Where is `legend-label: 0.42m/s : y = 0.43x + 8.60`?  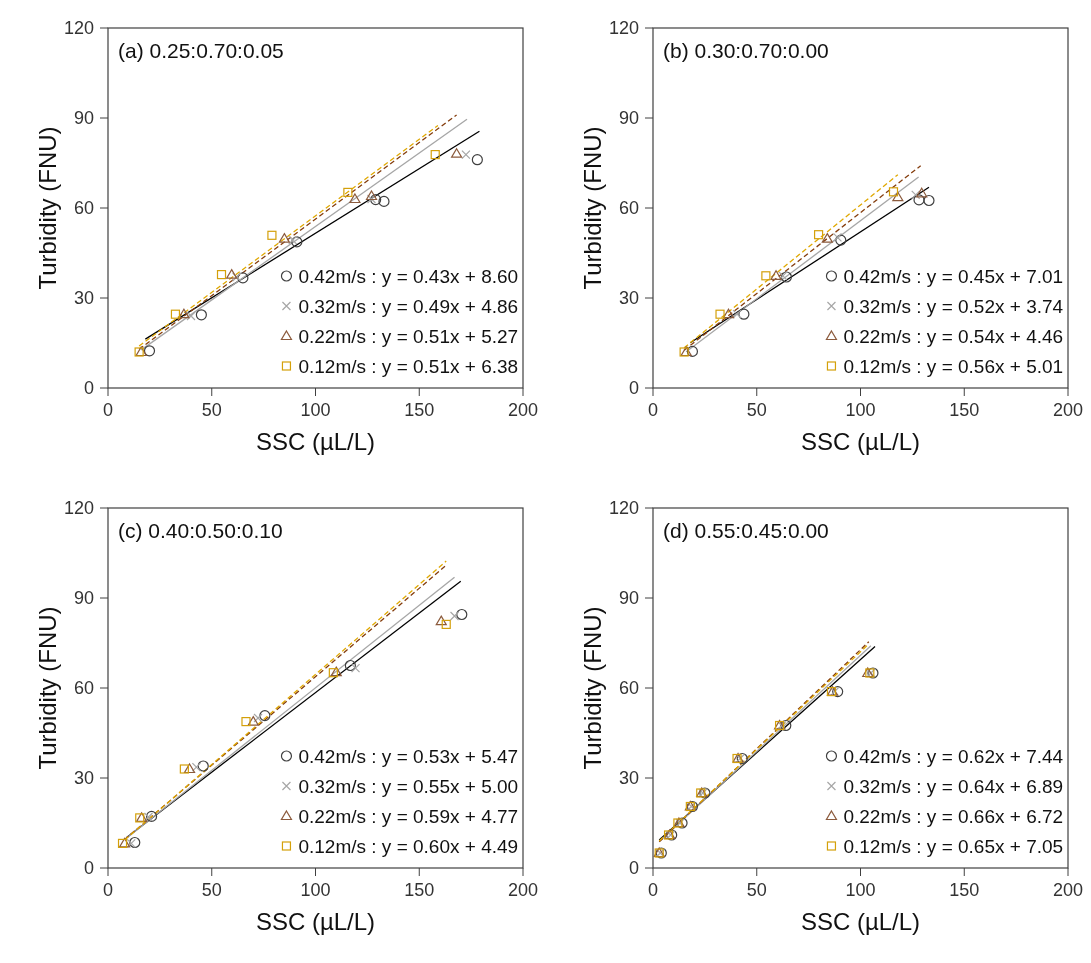 legend-label: 0.42m/s : y = 0.43x + 8.60 is located at coordinates (408, 276).